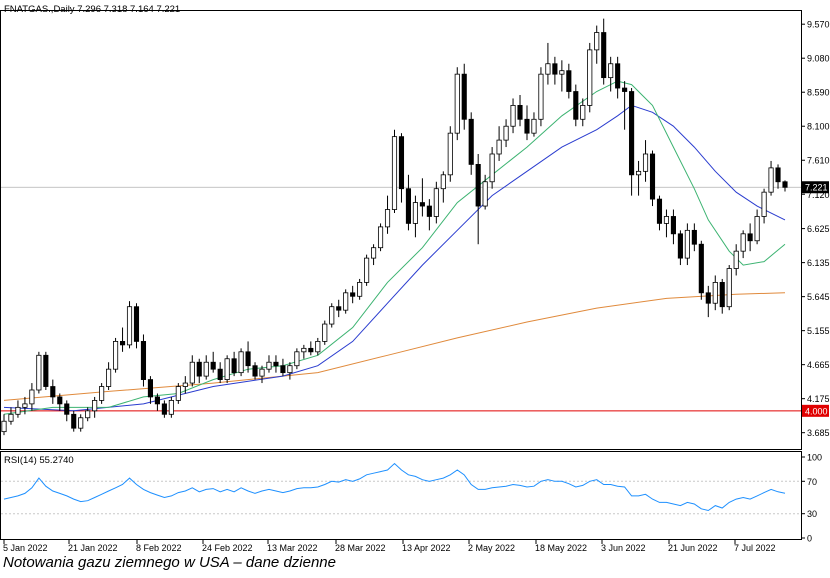 The image size is (830, 578). I want to click on price-tick-label: 7.120, so click(818, 195).